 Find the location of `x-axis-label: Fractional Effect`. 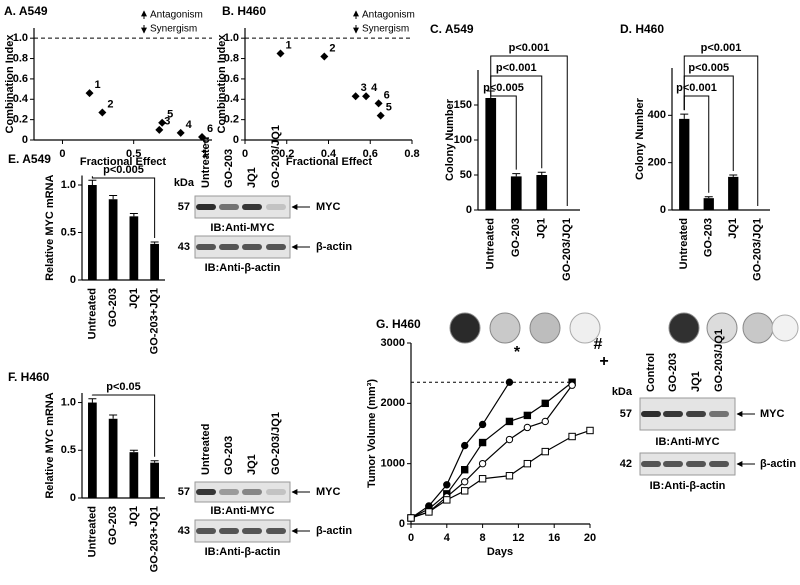

x-axis-label: Fractional Effect is located at coordinates (329, 162).